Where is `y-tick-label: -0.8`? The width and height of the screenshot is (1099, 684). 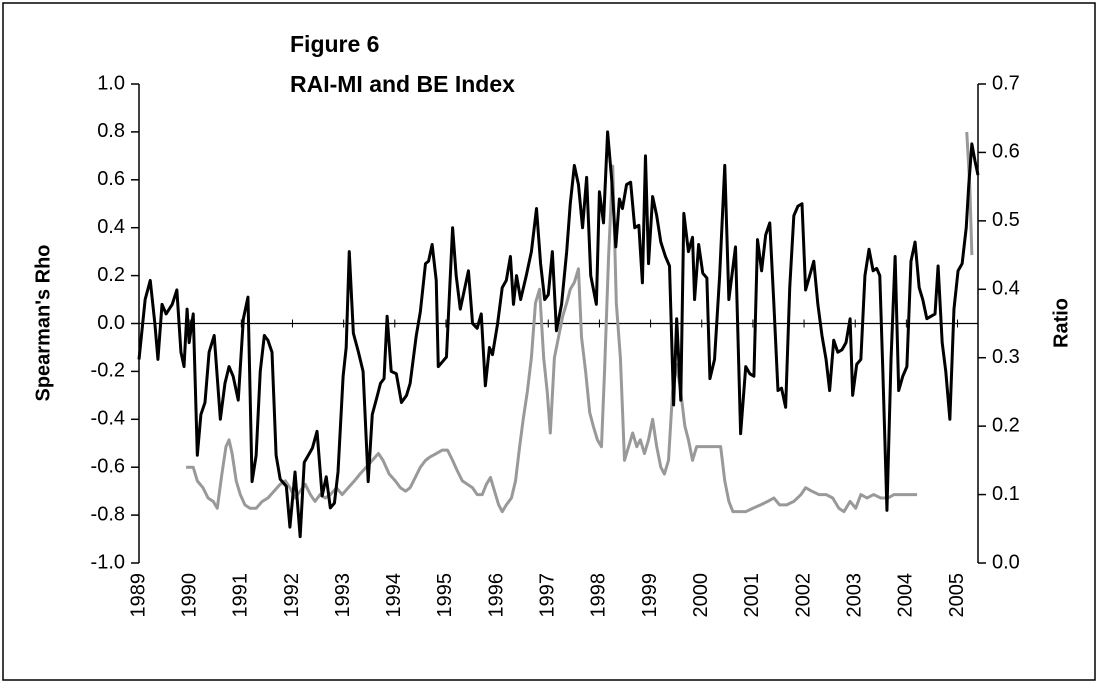 y-tick-label: -0.8 is located at coordinates (108, 514).